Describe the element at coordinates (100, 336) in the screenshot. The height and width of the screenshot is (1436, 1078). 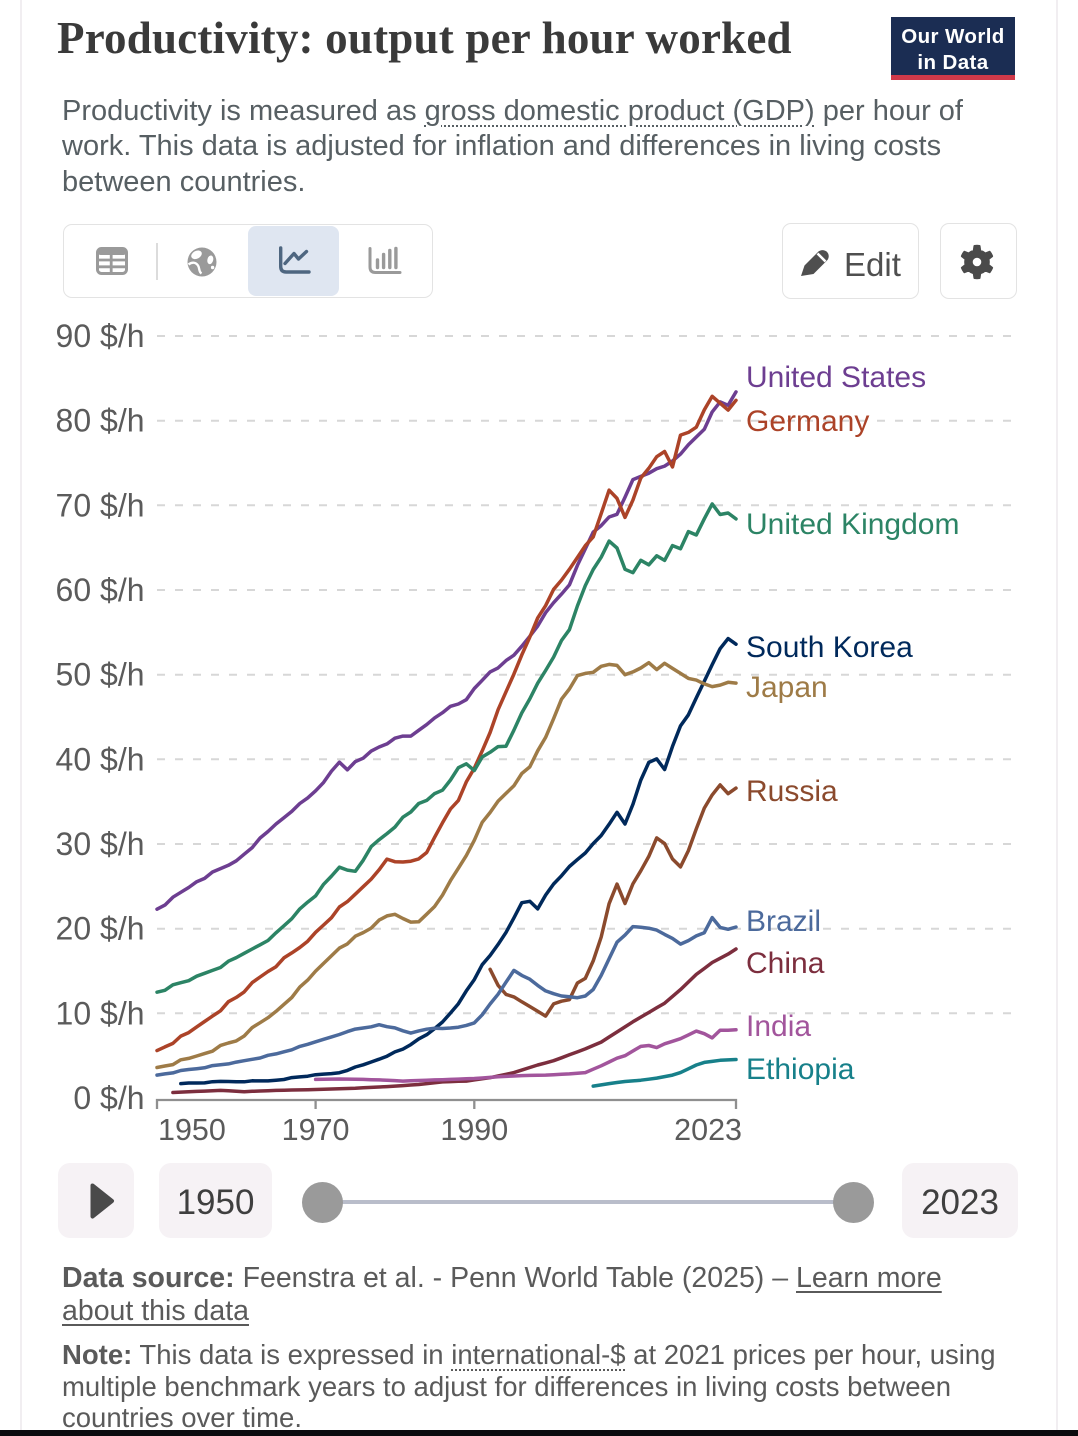
I see `svg-text: 90 $/h` at that location.